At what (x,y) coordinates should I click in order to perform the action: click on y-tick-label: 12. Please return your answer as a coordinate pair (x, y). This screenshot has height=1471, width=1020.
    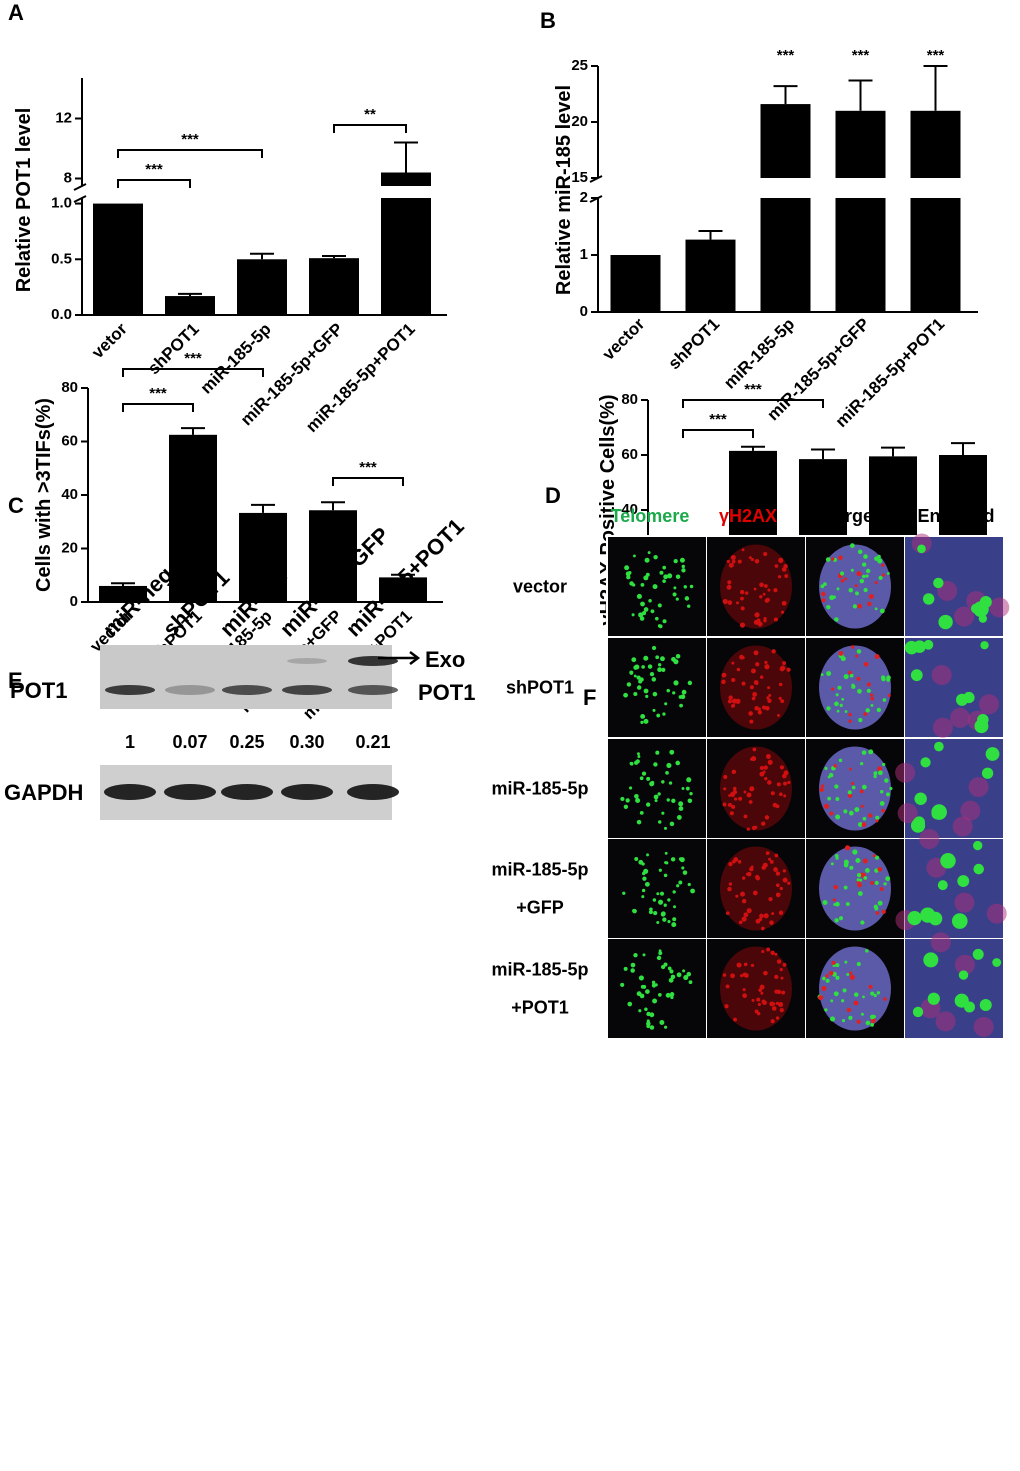
    Looking at the image, I should click on (63, 117).